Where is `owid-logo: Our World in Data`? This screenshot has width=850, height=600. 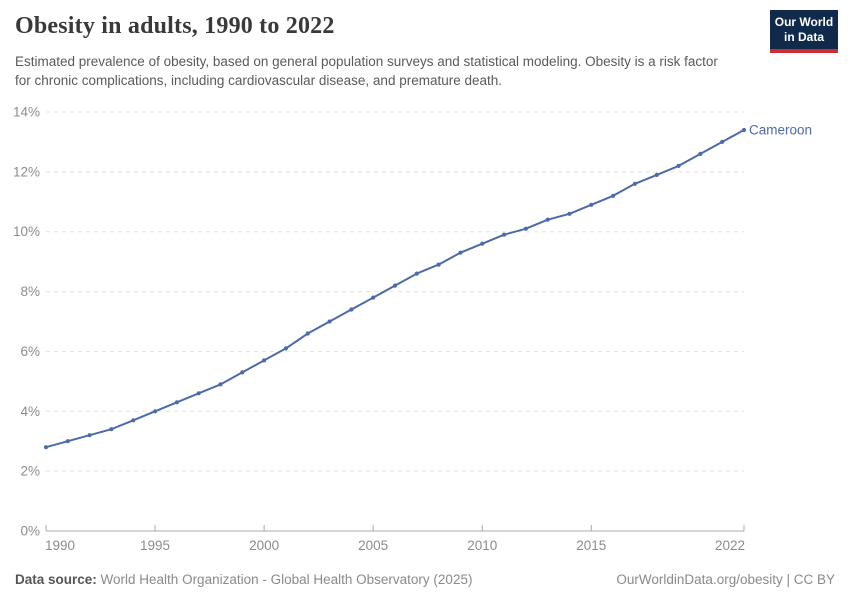
owid-logo: Our World in Data is located at coordinates (804, 31).